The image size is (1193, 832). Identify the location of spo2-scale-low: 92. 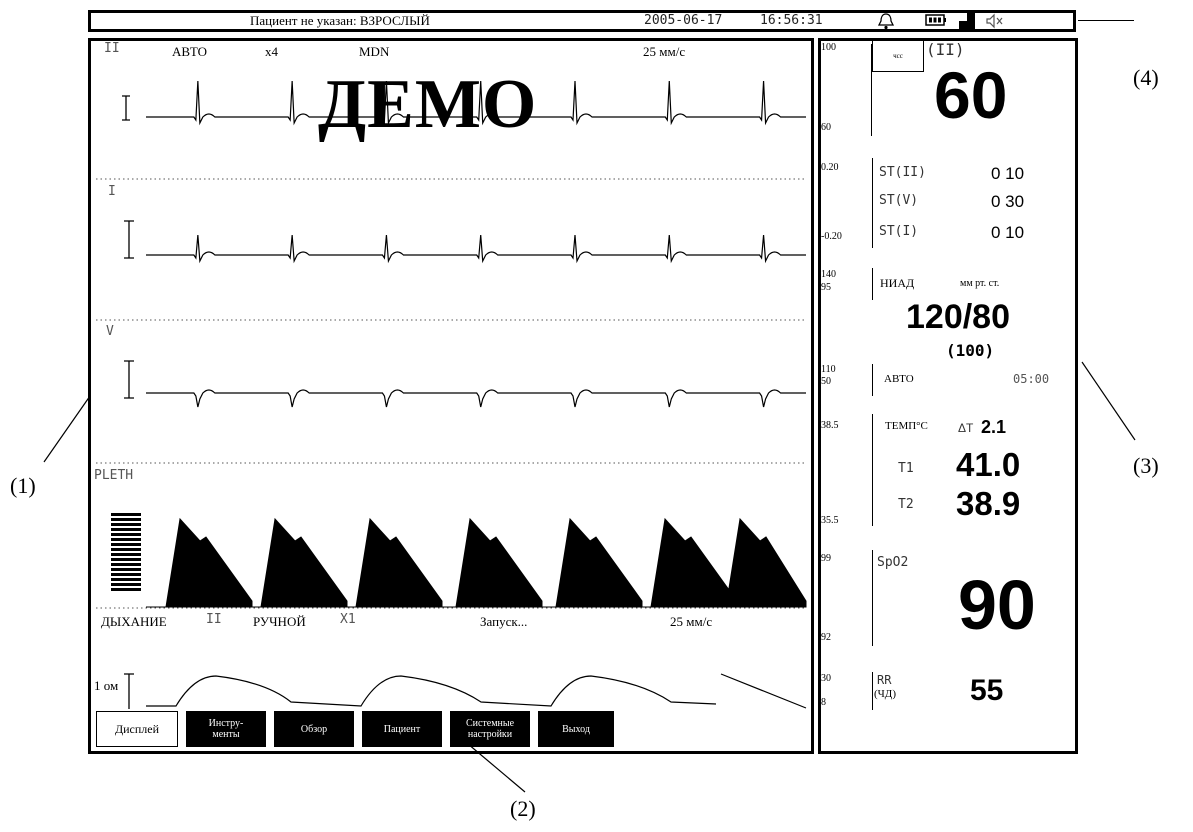
(826, 637).